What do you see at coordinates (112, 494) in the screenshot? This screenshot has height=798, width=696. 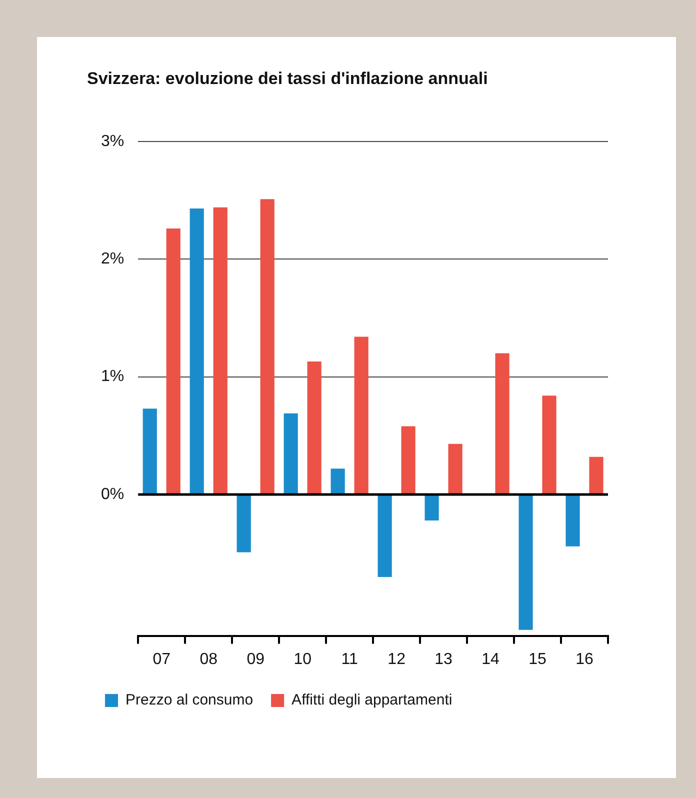 I see `y-tick-label: 0%` at bounding box center [112, 494].